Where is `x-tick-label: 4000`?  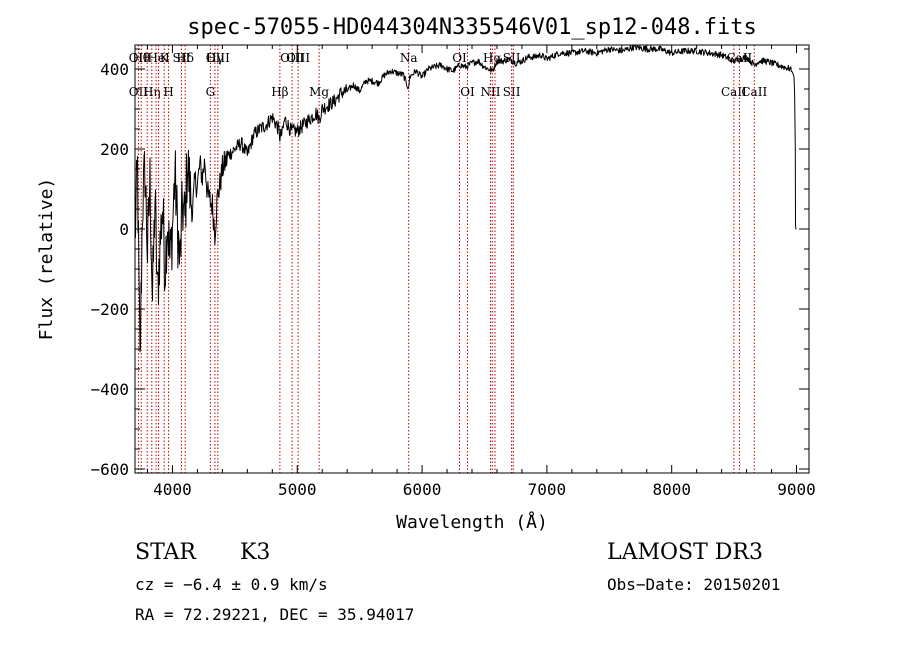
x-tick-label: 4000 is located at coordinates (172, 489).